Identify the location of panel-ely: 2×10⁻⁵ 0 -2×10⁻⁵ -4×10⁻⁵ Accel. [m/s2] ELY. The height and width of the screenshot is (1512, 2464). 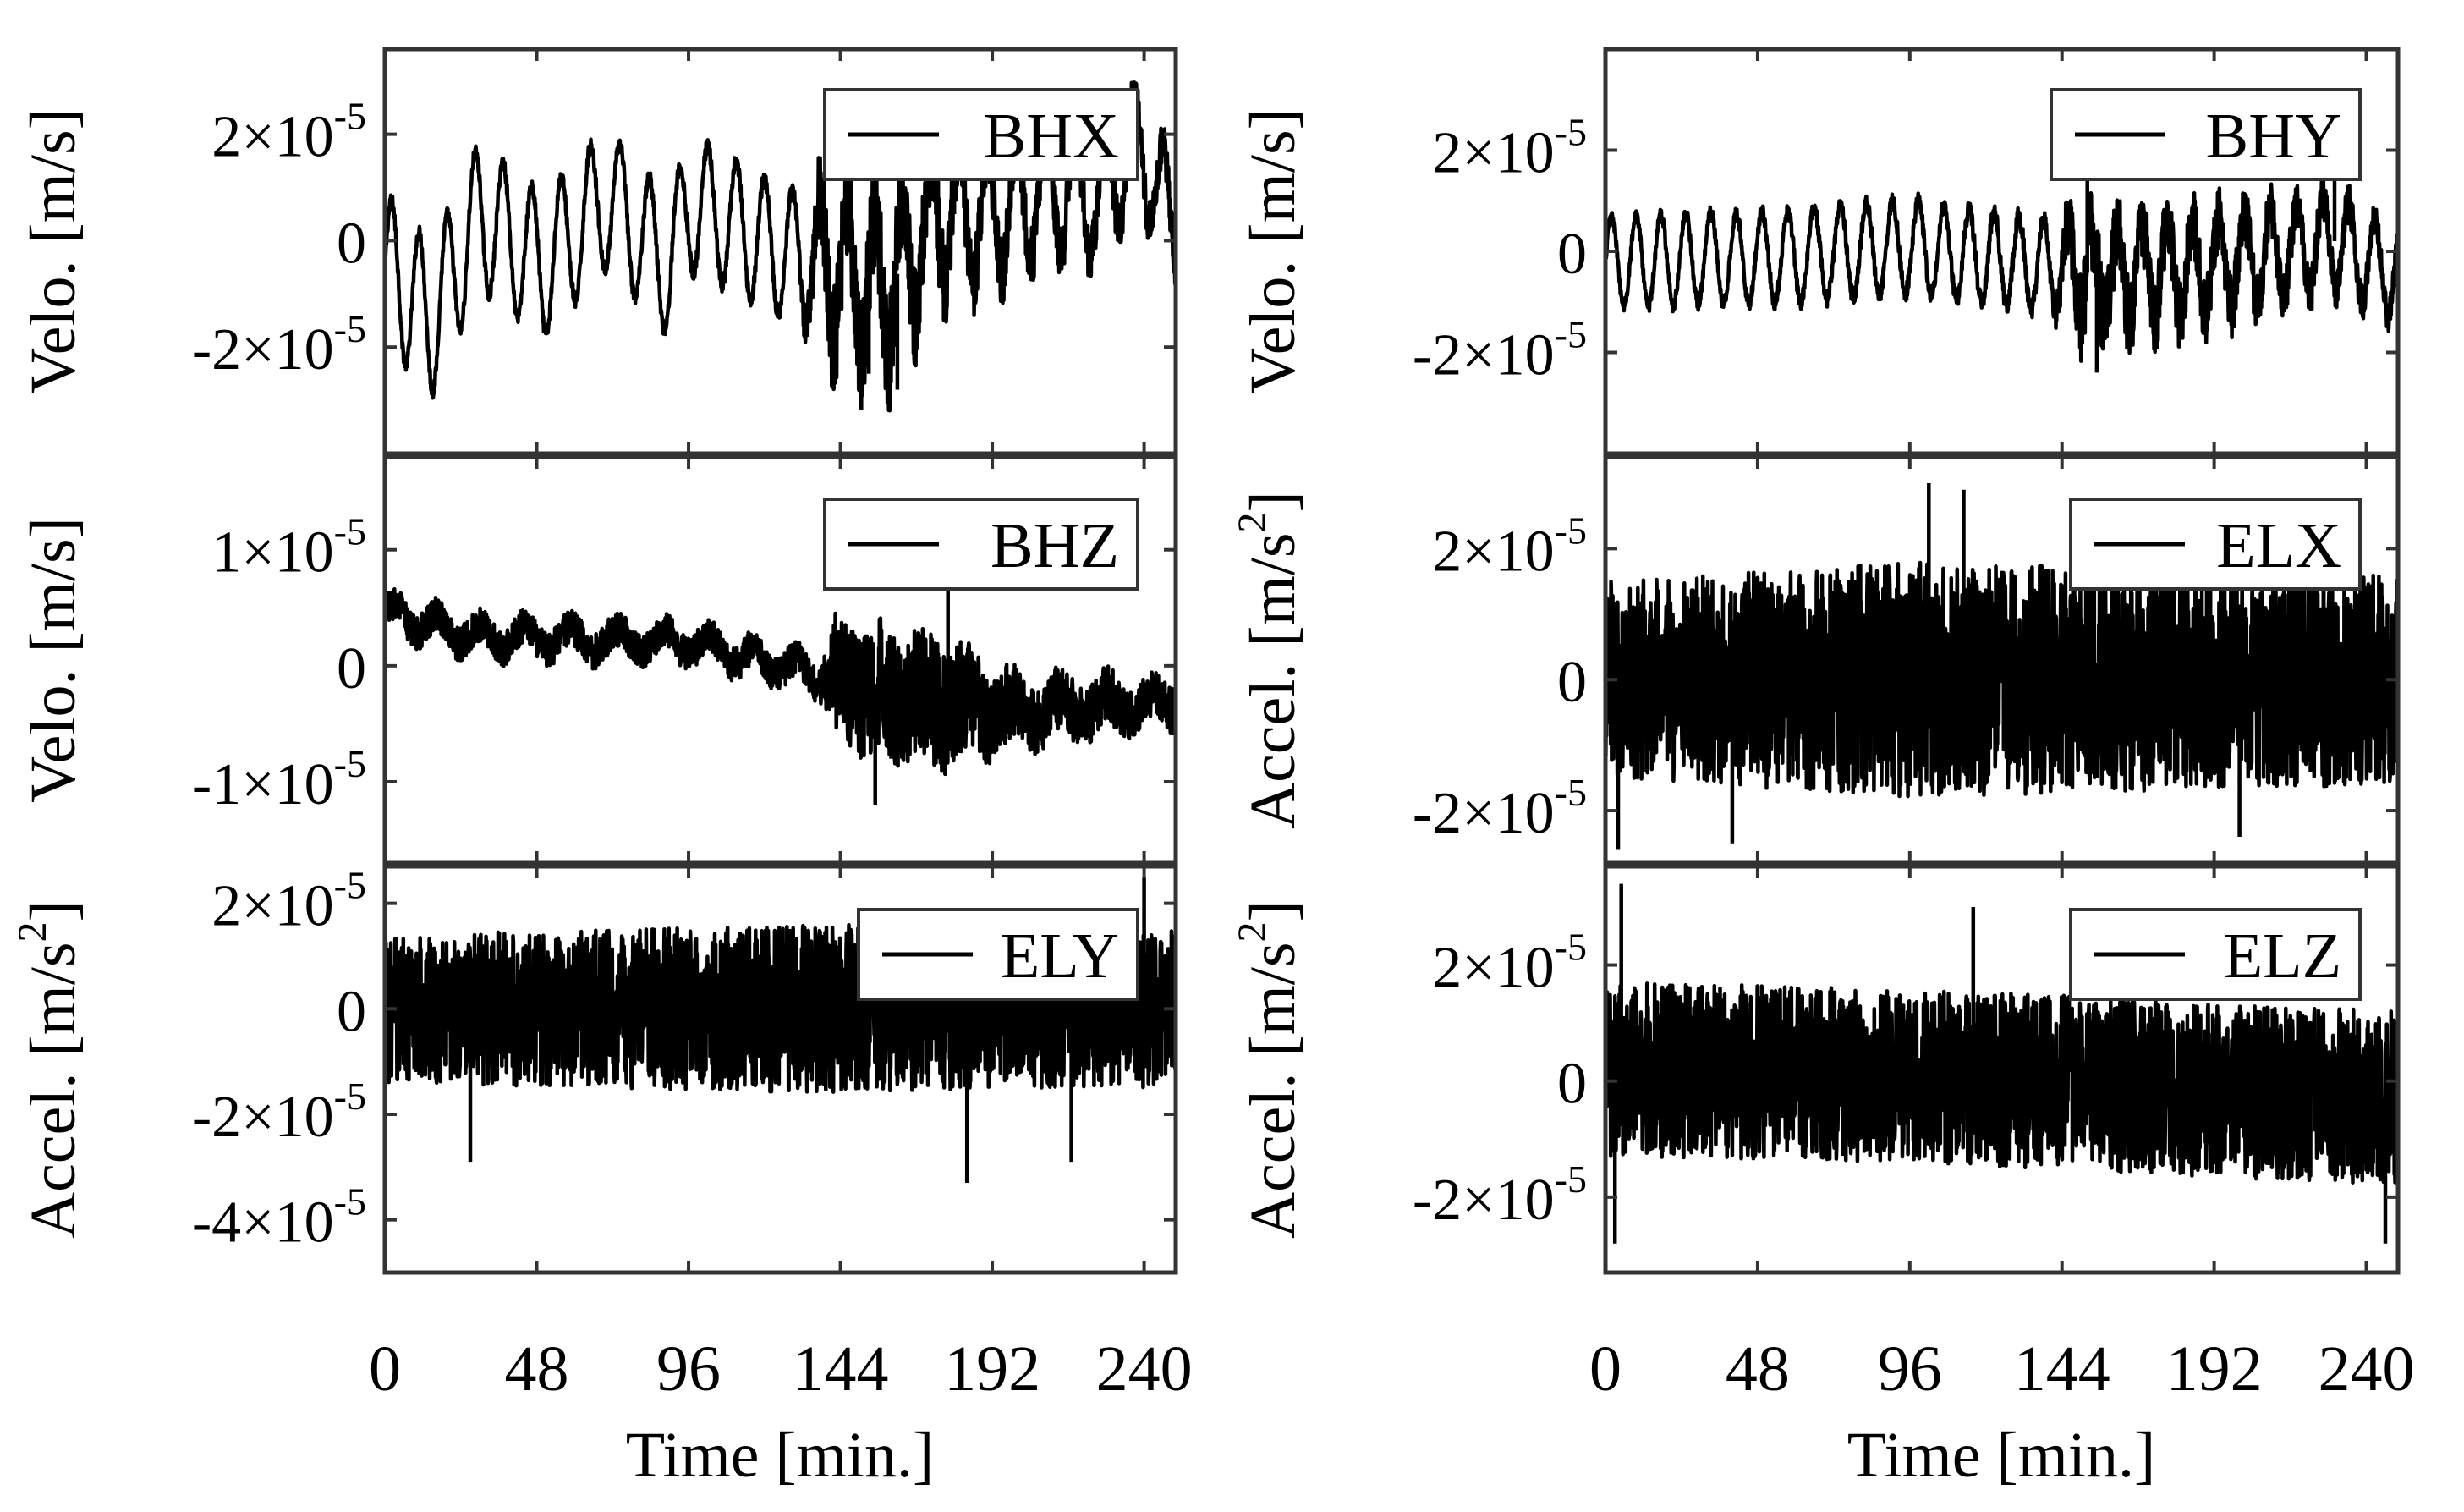
(594, 1070).